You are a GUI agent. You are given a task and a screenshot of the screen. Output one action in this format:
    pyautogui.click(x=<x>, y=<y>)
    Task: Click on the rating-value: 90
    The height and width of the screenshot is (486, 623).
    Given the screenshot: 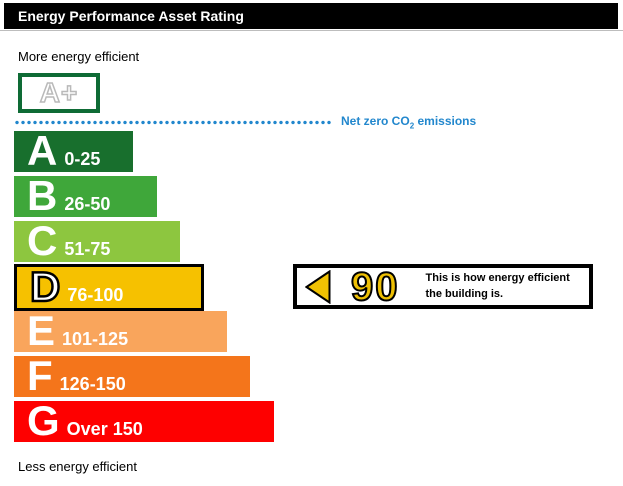 What is the action you would take?
    pyautogui.click(x=375, y=286)
    